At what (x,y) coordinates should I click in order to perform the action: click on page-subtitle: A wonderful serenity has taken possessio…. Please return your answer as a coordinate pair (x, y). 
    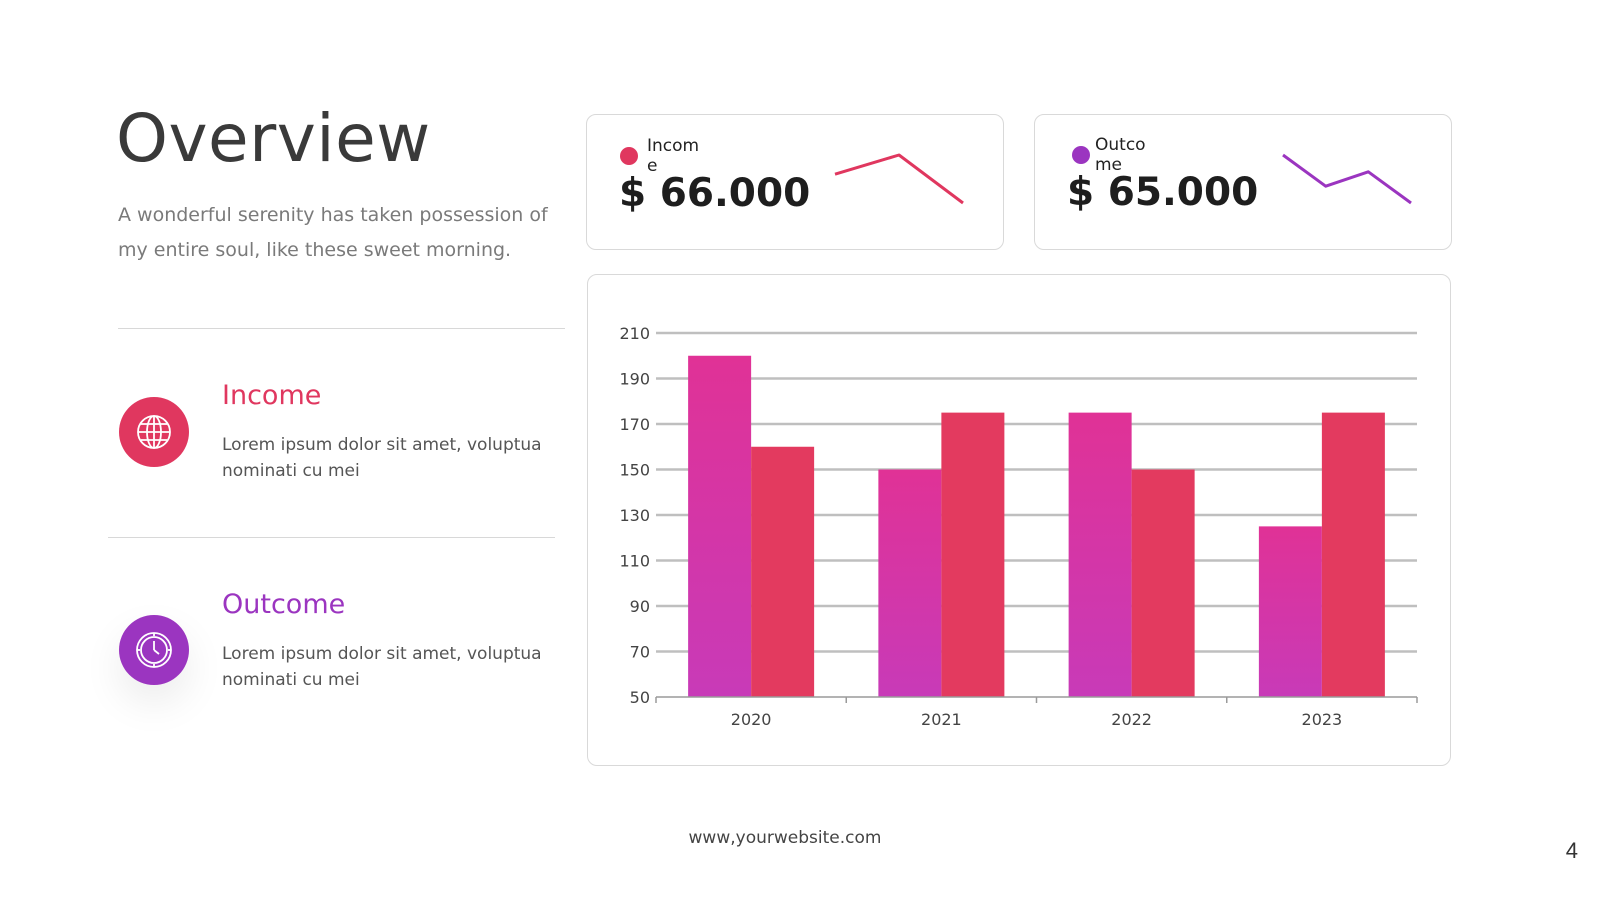
    Looking at the image, I should click on (333, 232).